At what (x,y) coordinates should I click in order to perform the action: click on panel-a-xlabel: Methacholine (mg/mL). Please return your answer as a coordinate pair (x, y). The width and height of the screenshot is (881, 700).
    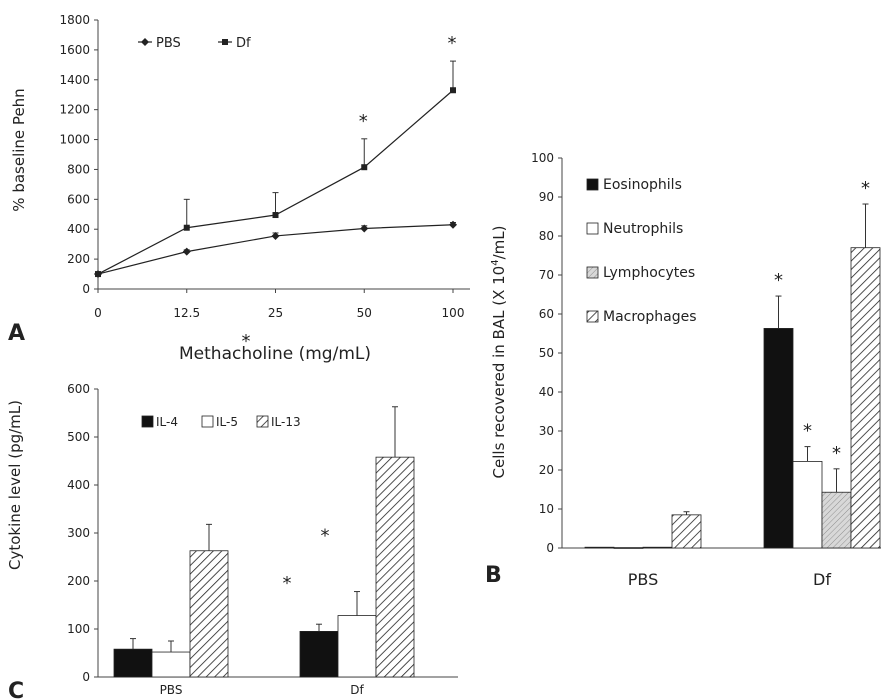
    Looking at the image, I should click on (275, 354).